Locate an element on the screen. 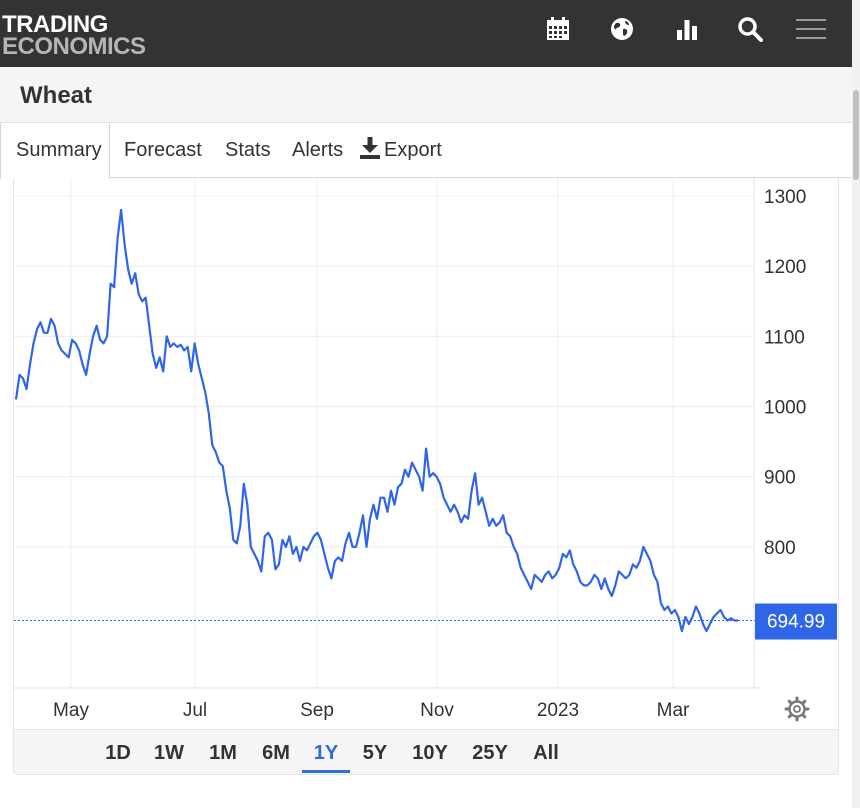 The width and height of the screenshot is (860, 808). page-title: Wheat is located at coordinates (56, 95).